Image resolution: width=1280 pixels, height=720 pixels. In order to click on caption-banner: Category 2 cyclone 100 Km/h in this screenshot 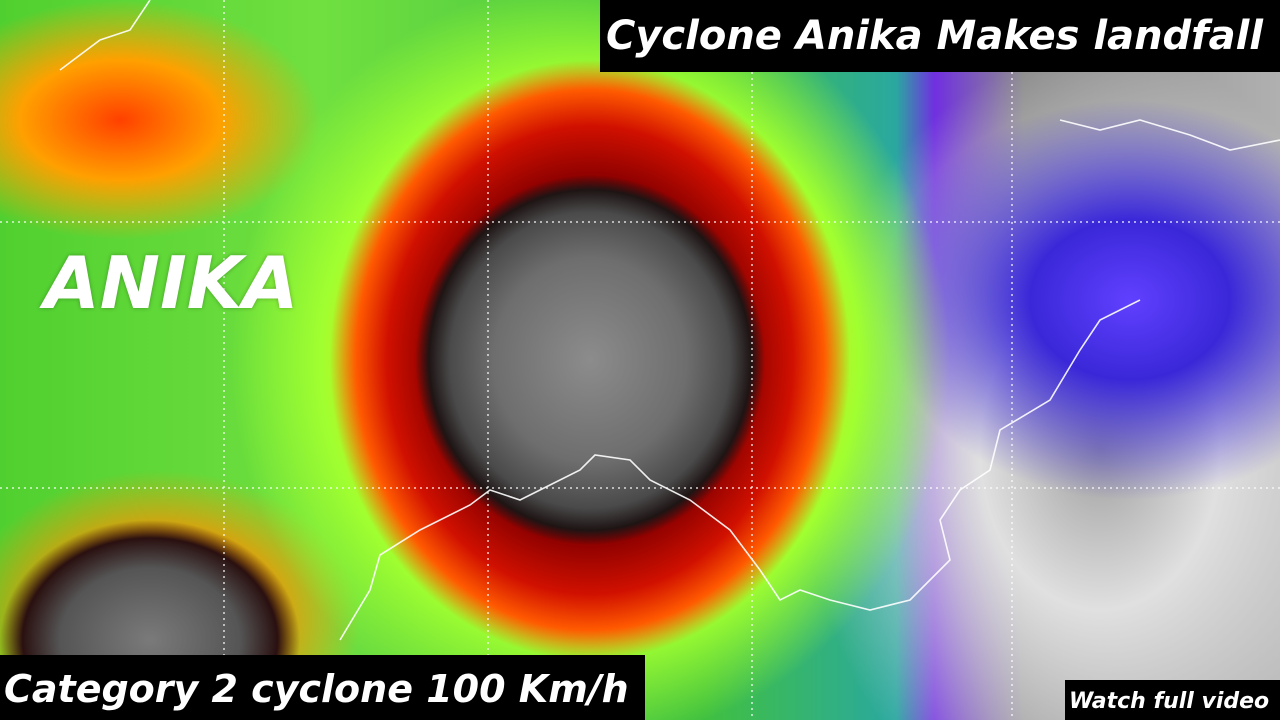, I will do `click(322, 687)`.